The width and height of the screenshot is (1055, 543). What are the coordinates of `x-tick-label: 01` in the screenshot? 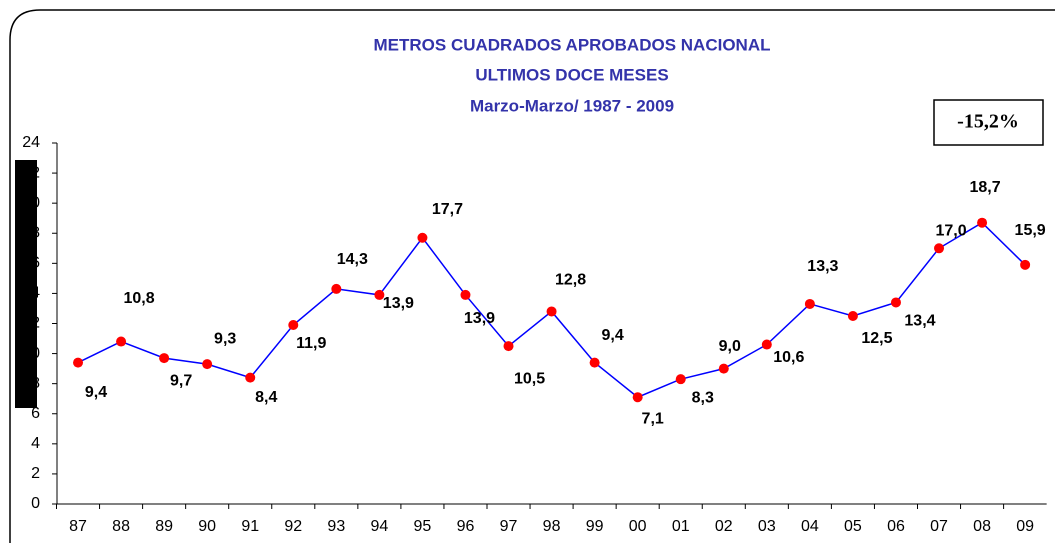 It's located at (681, 526).